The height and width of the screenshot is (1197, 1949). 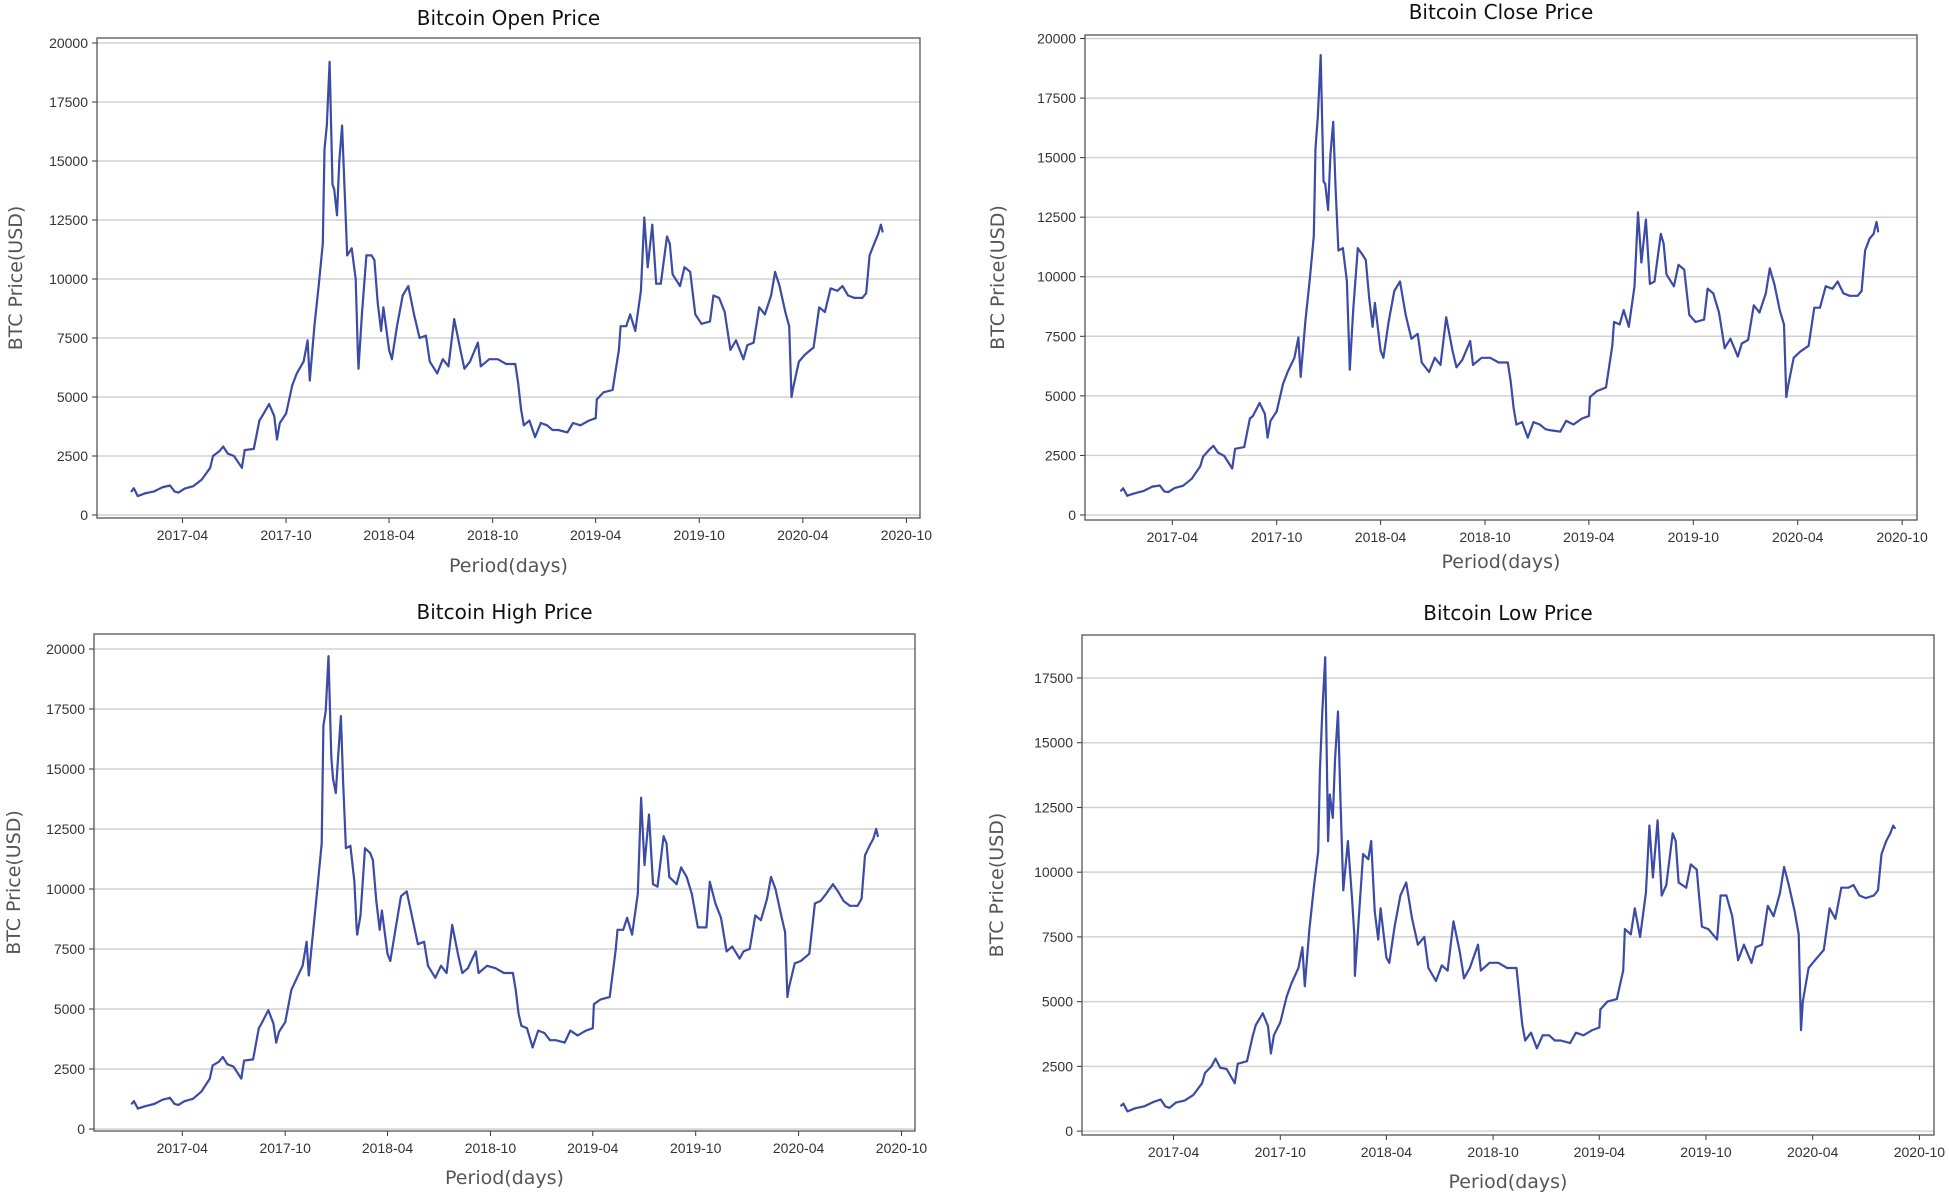 I want to click on x-tick-label: 2018-04, so click(x=1381, y=537).